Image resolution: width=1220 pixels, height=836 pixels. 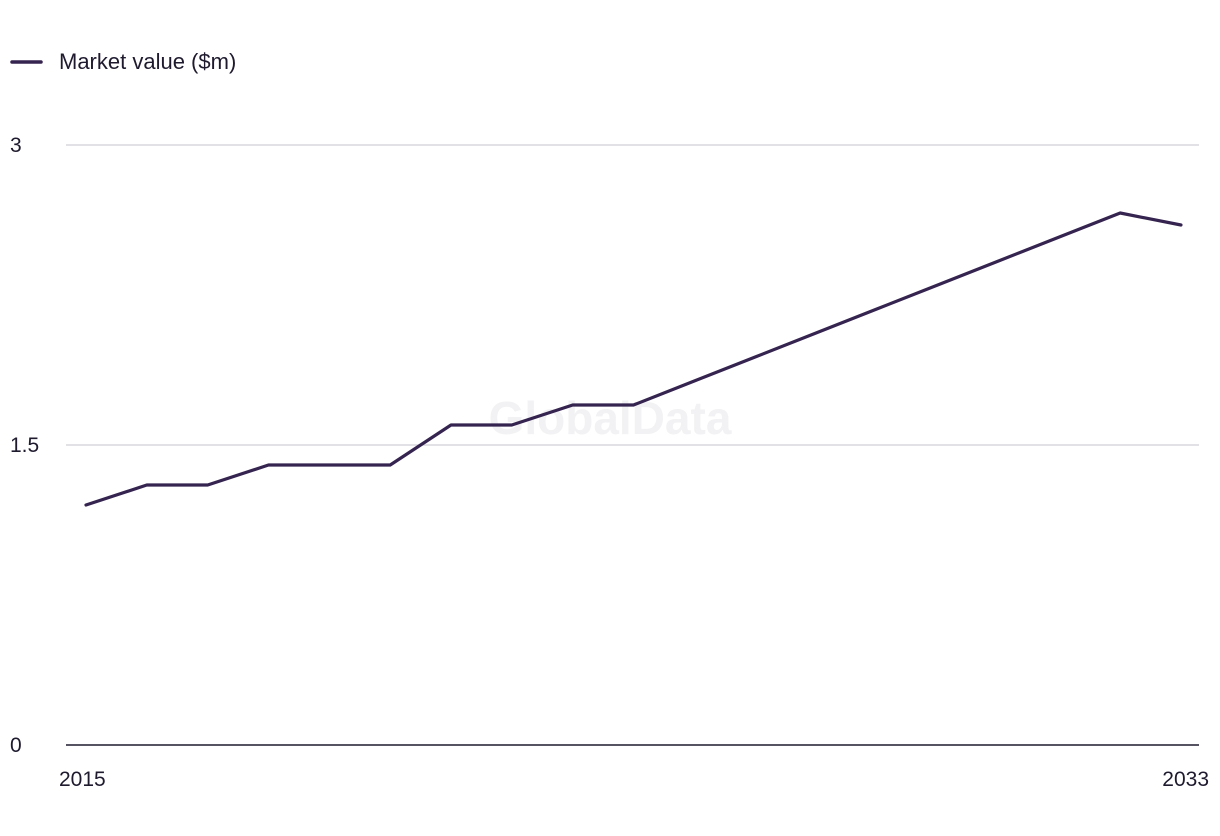 I want to click on legend: Market value ($m), so click(x=123, y=61).